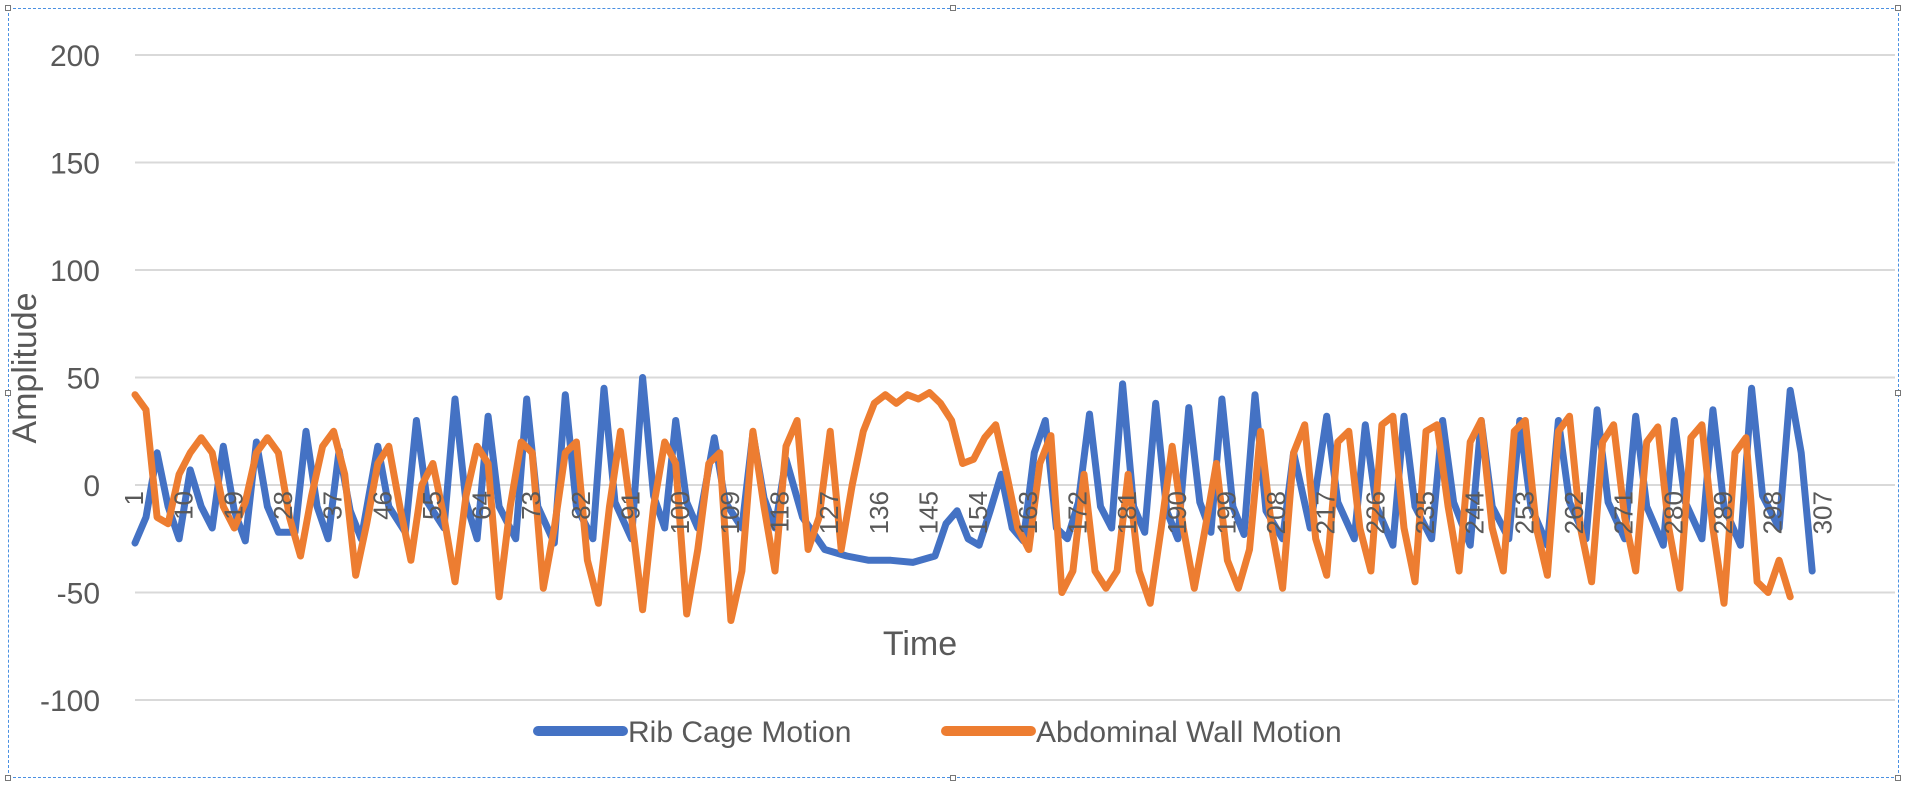 The height and width of the screenshot is (786, 1907). Describe the element at coordinates (91, 486) in the screenshot. I see `y-tick-label: 0` at that location.